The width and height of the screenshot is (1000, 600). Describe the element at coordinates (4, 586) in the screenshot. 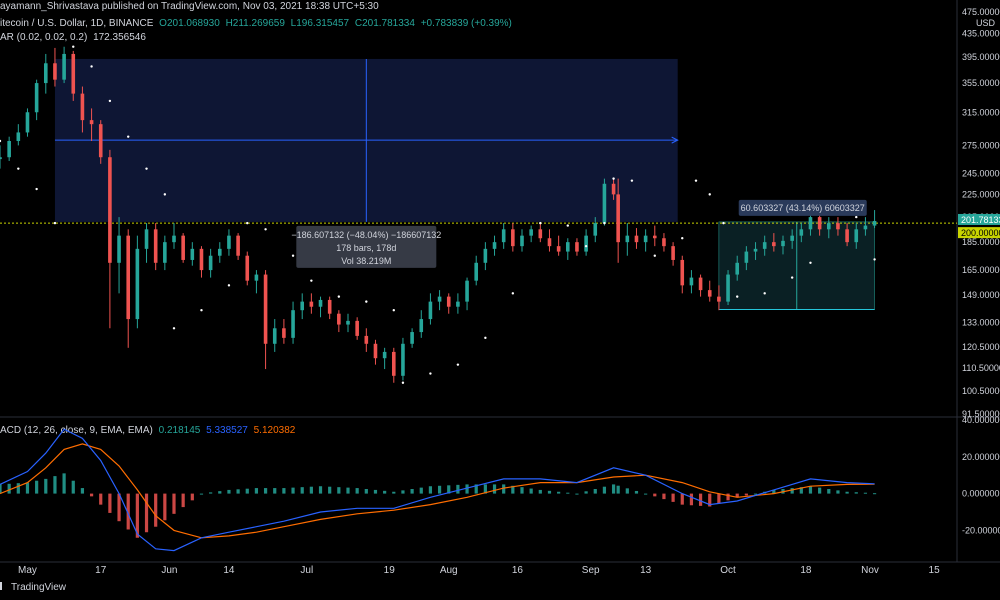

I see `tradingview-logo-icon` at that location.